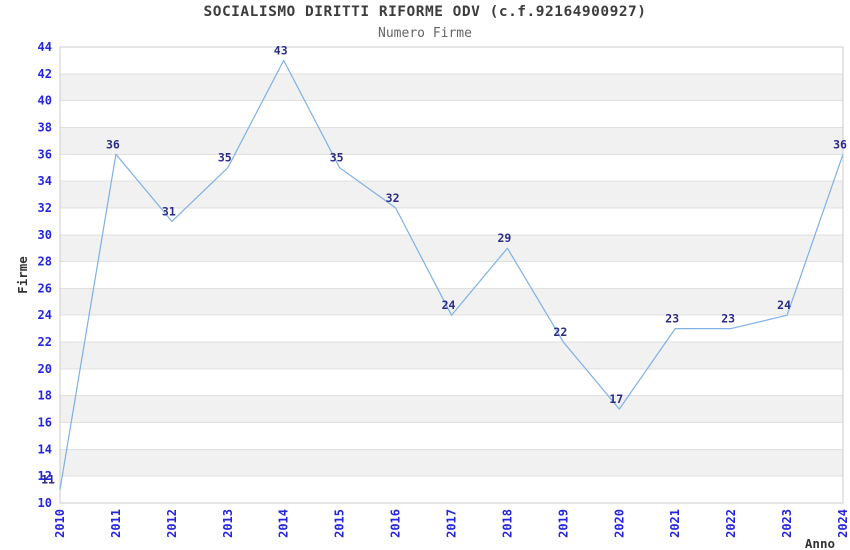  Describe the element at coordinates (45, 369) in the screenshot. I see `y-tick-label: 20` at that location.